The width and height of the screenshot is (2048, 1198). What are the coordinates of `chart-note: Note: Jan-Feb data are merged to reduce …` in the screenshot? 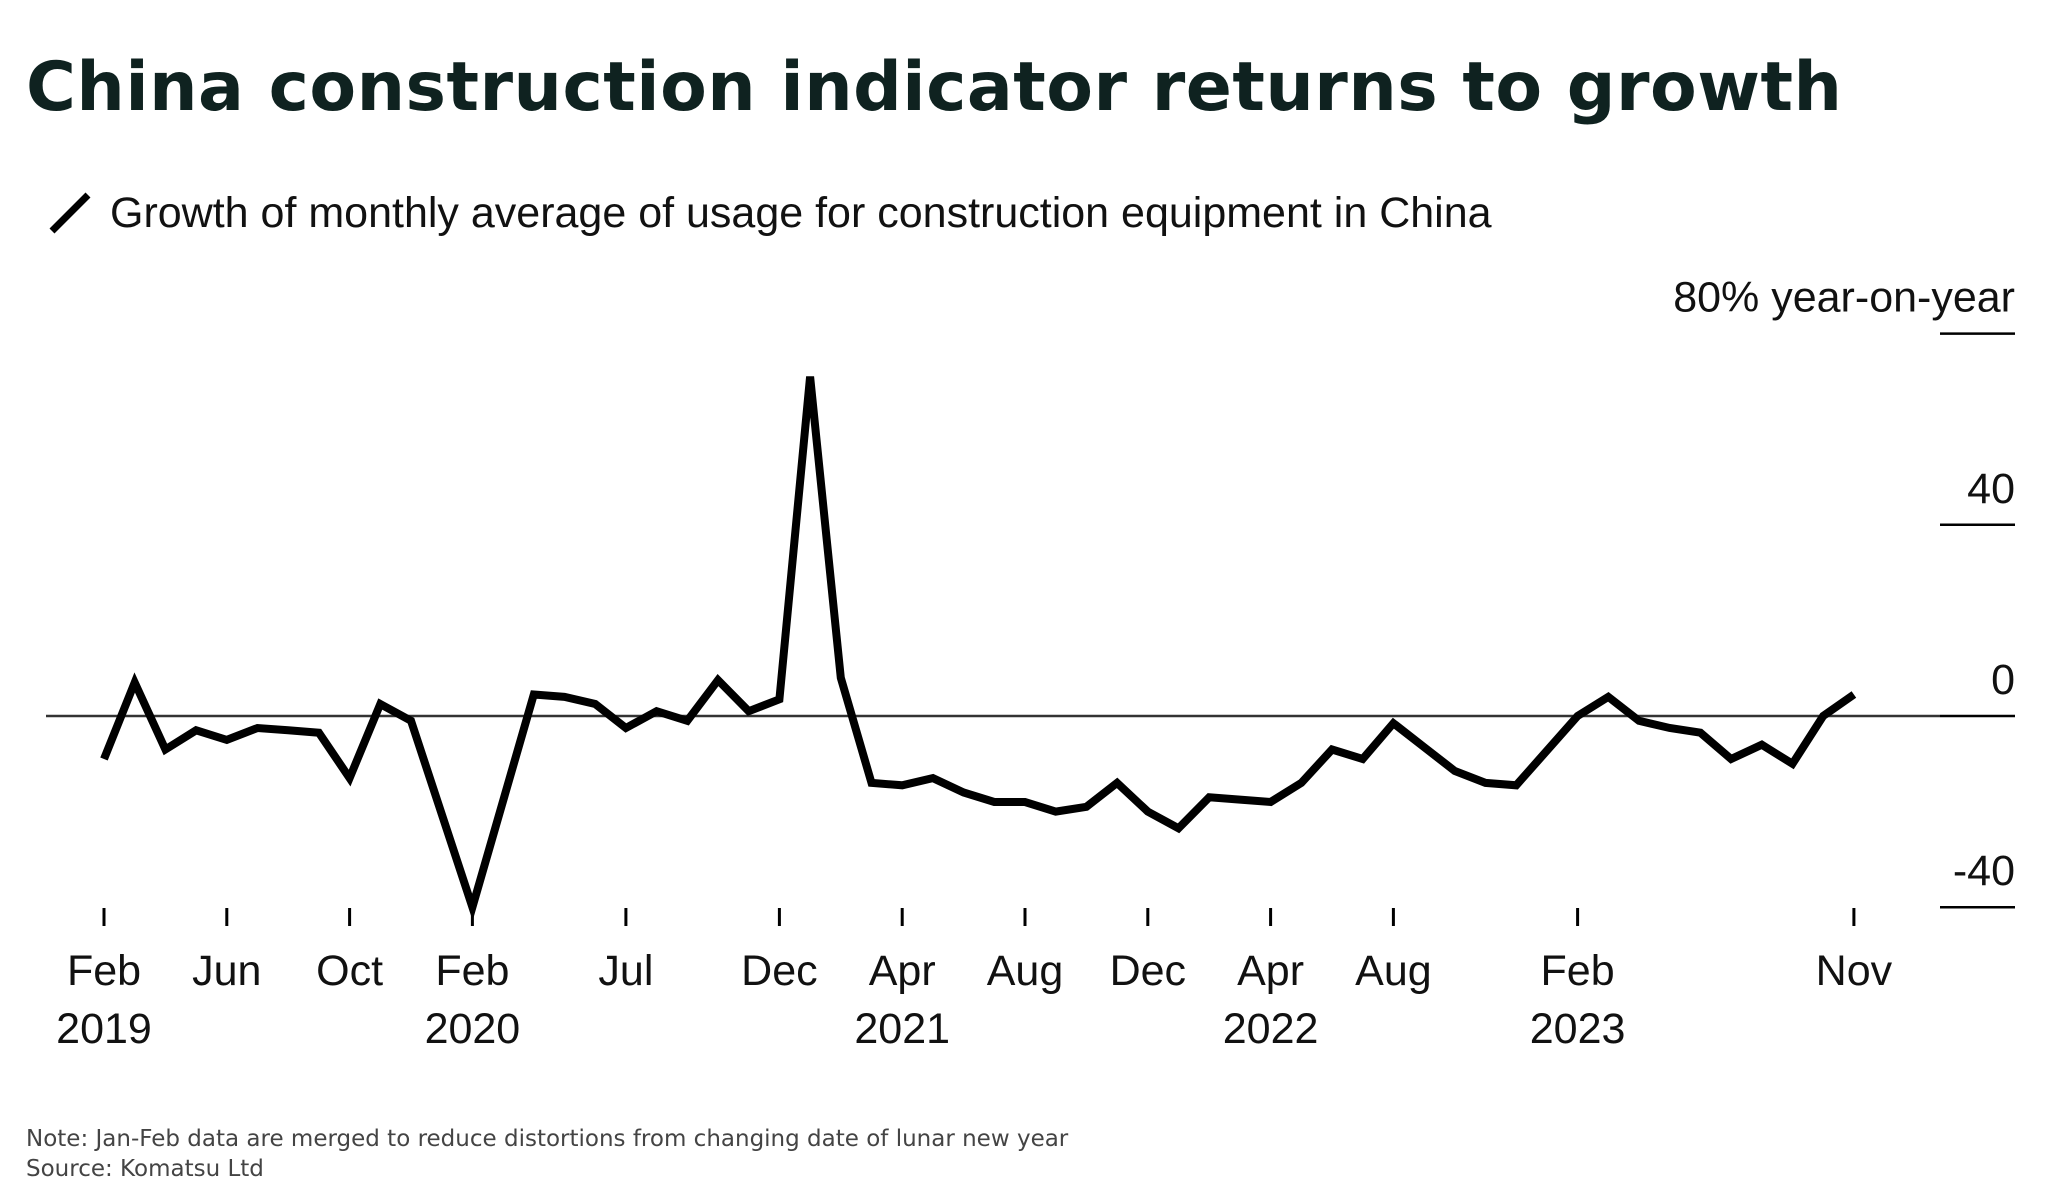 It's located at (547, 1139).